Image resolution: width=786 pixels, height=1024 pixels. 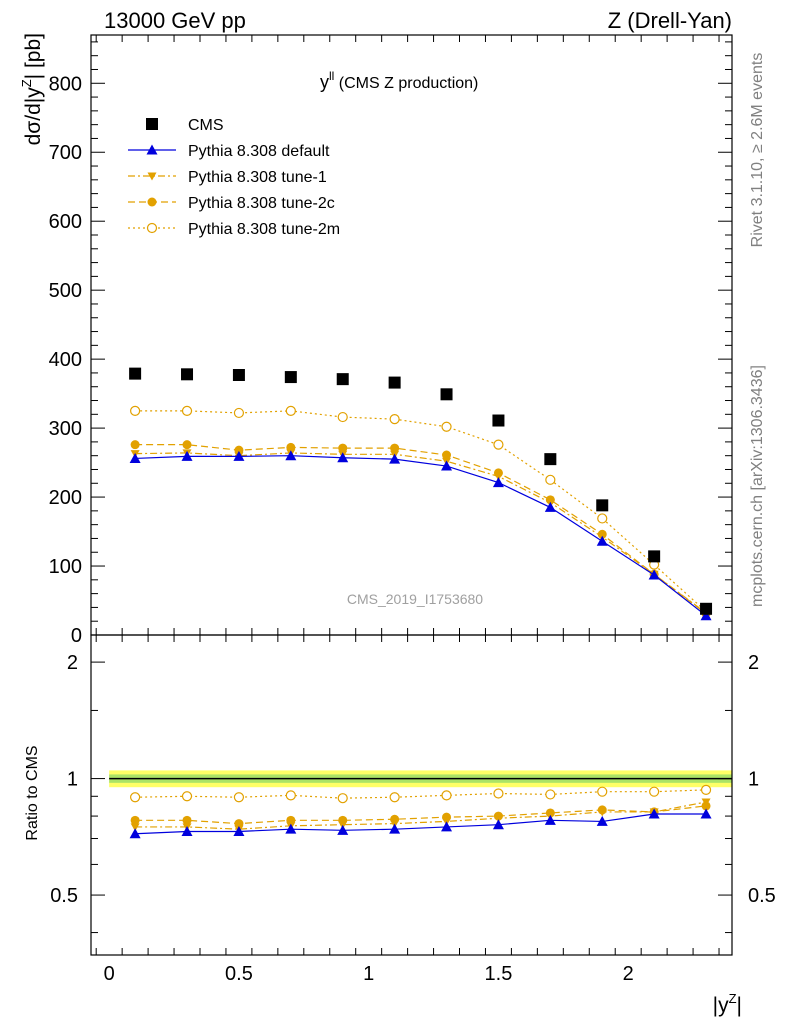 I want to click on legend-entry: CMS, so click(x=185, y=125).